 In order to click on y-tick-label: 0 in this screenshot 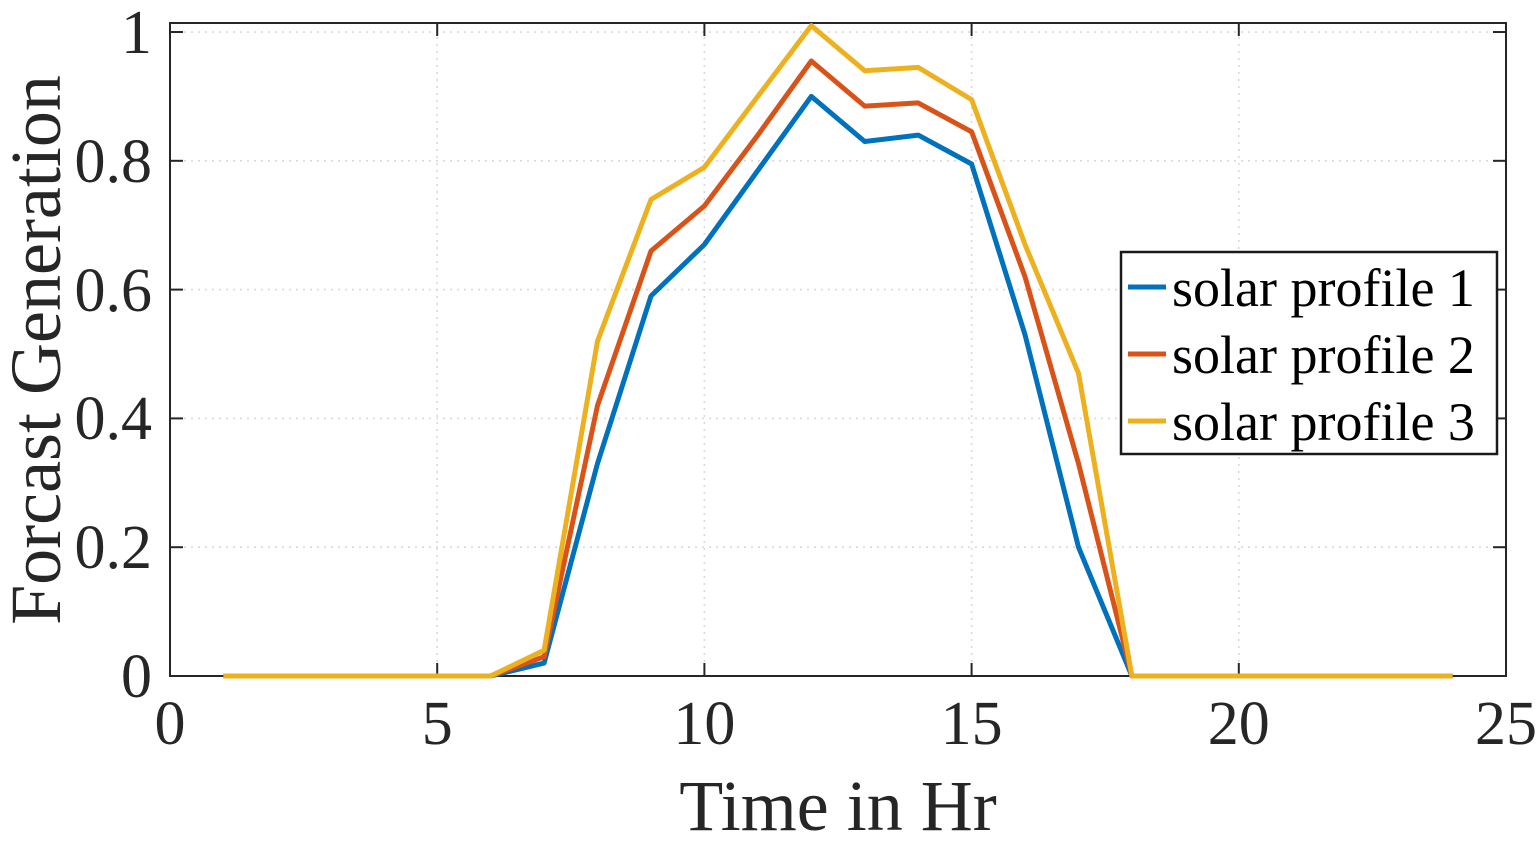, I will do `click(136, 677)`.